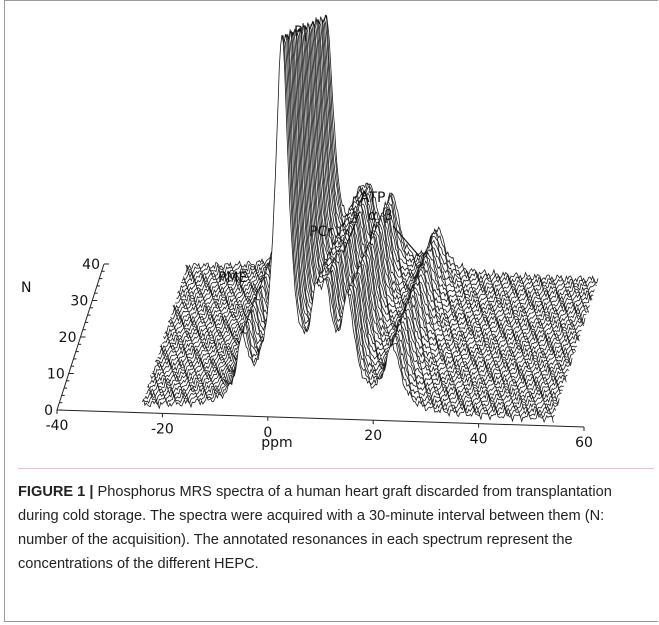 The width and height of the screenshot is (659, 625). I want to click on peak-label-pme: PME, so click(232, 278).